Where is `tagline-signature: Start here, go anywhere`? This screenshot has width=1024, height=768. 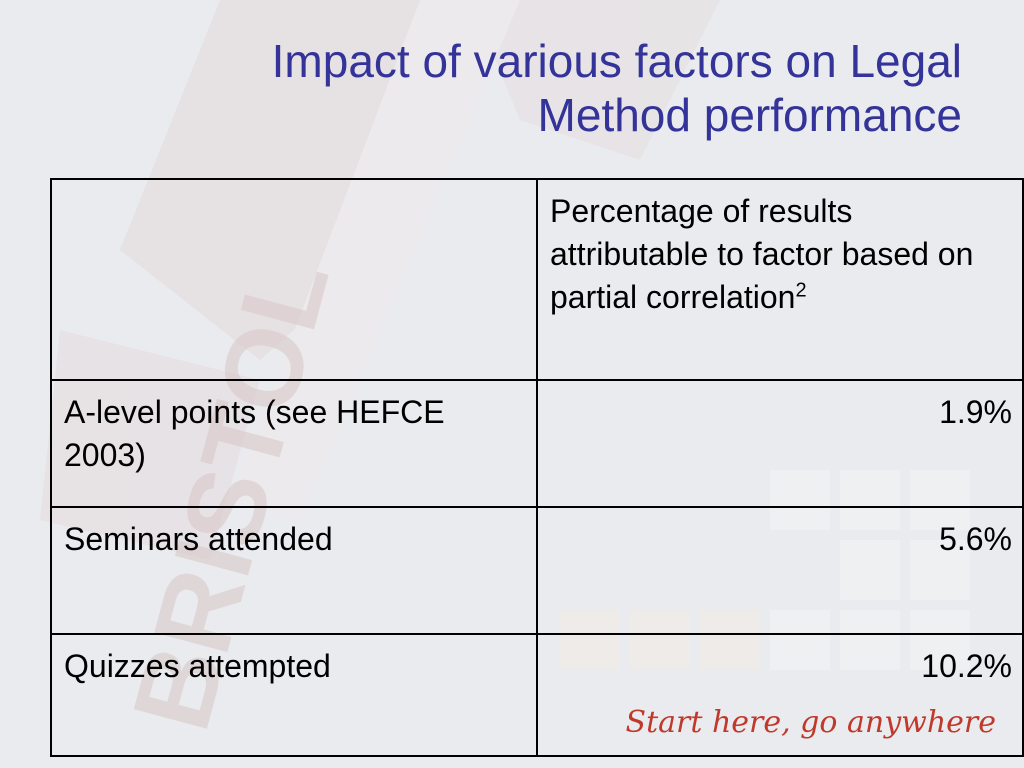 tagline-signature: Start here, go anywhere is located at coordinates (811, 722).